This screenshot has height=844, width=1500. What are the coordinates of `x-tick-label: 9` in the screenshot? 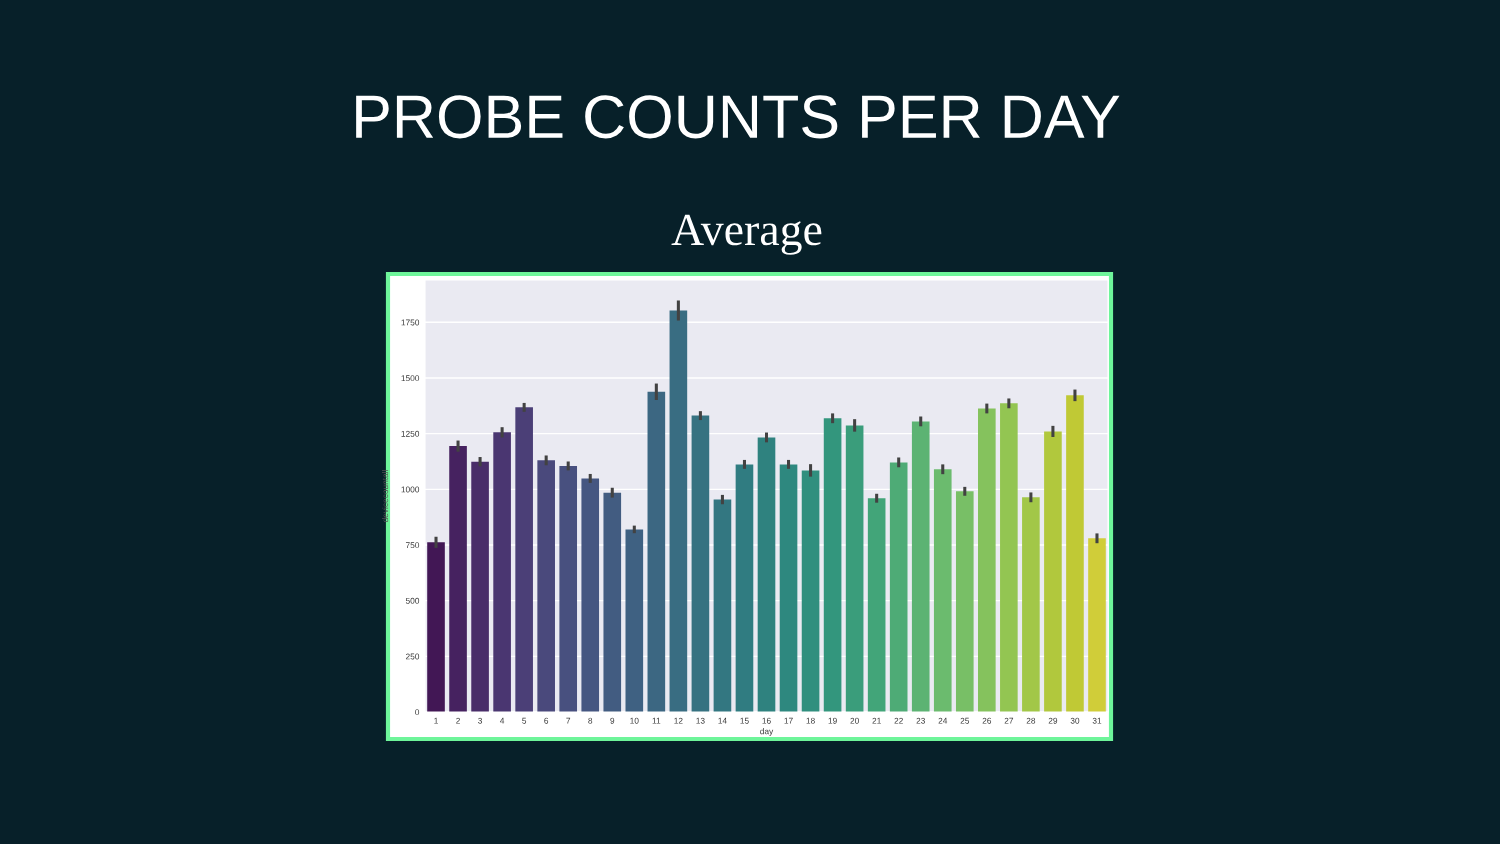 It's located at (612, 720).